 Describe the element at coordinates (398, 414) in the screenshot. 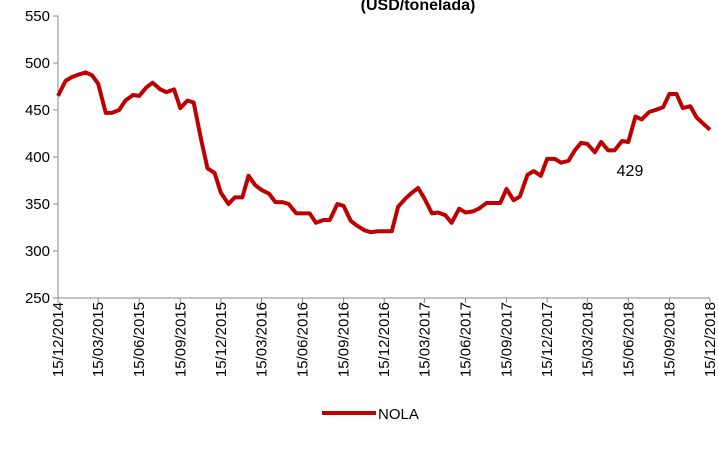

I see `legend-label: NOLA` at that location.